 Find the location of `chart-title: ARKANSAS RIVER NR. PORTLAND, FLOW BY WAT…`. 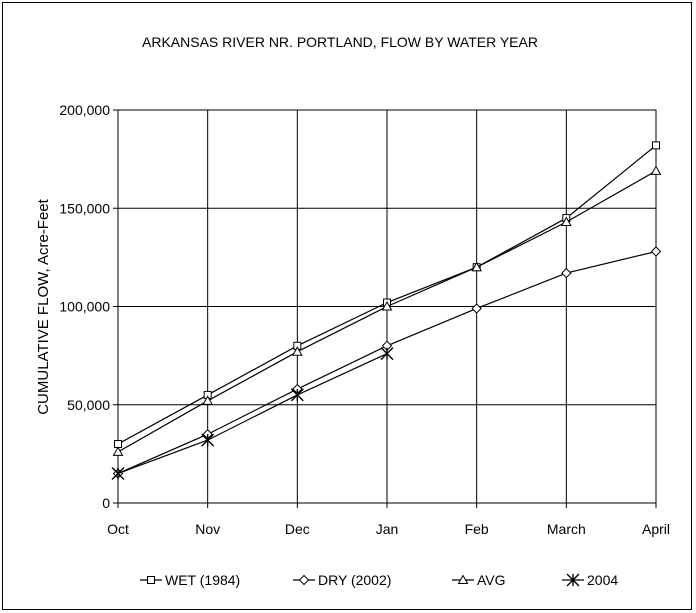

chart-title: ARKANSAS RIVER NR. PORTLAND, FLOW BY WAT… is located at coordinates (340, 42).